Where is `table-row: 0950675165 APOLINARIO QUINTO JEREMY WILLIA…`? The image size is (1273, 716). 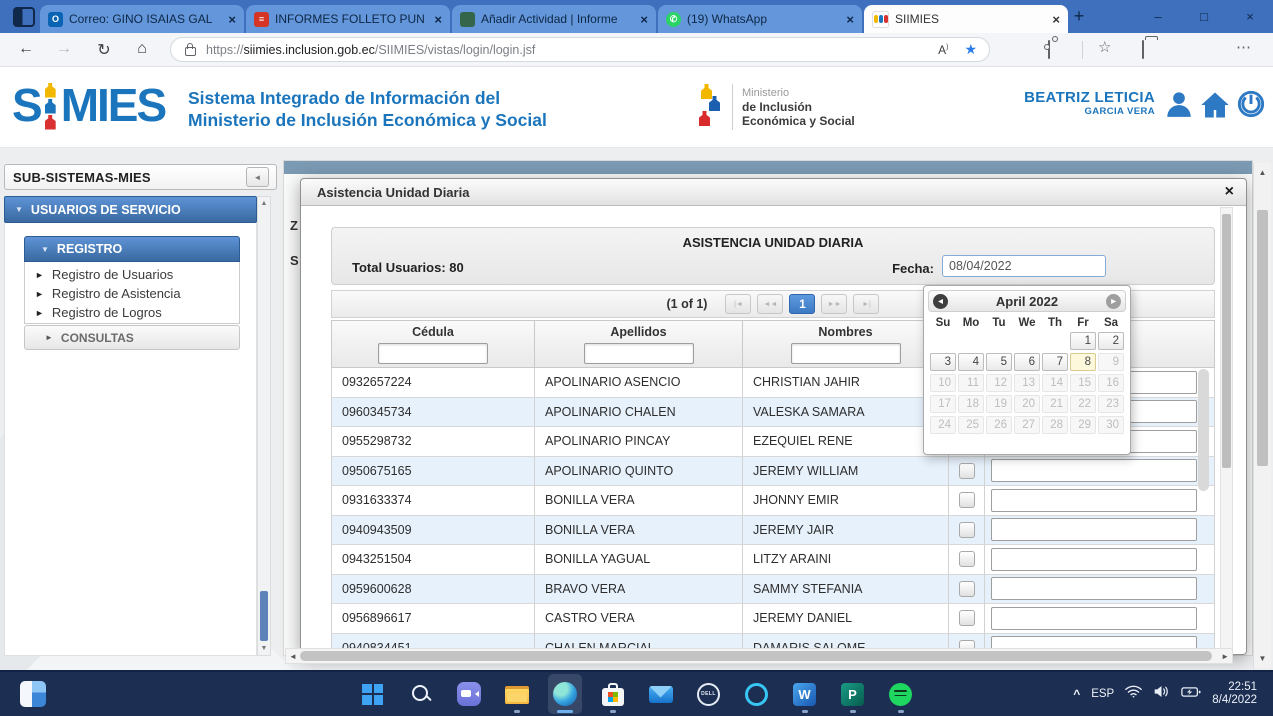 table-row: 0950675165 APOLINARIO QUINTO JEREMY WILLIA… is located at coordinates (773, 471).